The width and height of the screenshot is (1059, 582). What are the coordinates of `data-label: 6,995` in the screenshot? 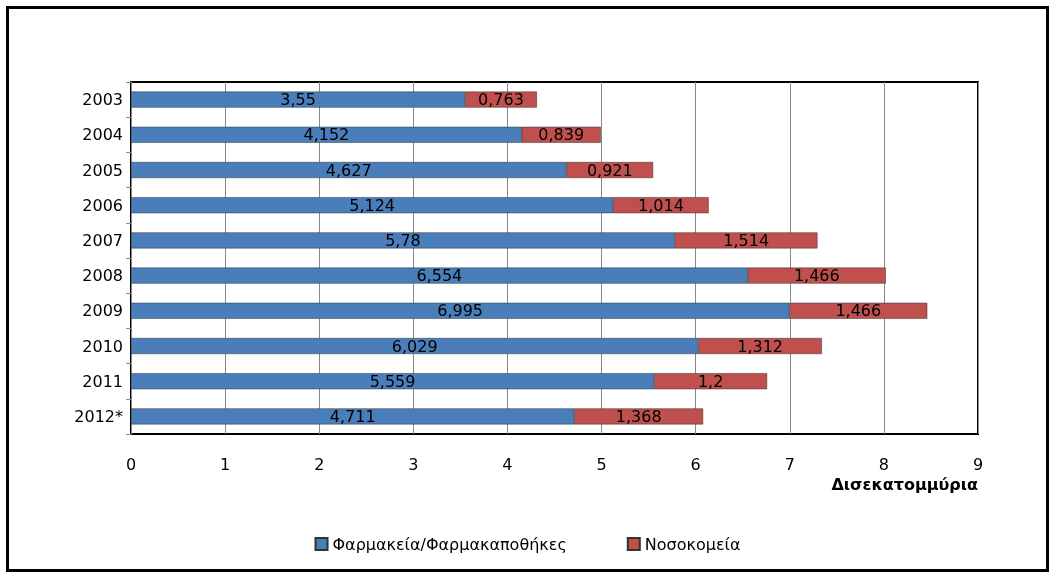 It's located at (460, 311).